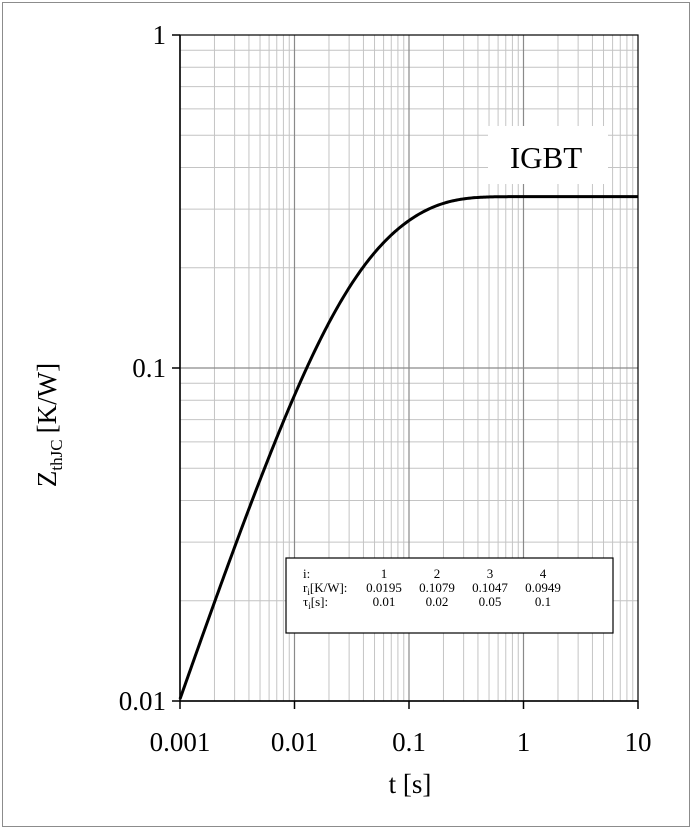 The height and width of the screenshot is (831, 694). What do you see at coordinates (294, 742) in the screenshot?
I see `x-tick-label: 0.01` at bounding box center [294, 742].